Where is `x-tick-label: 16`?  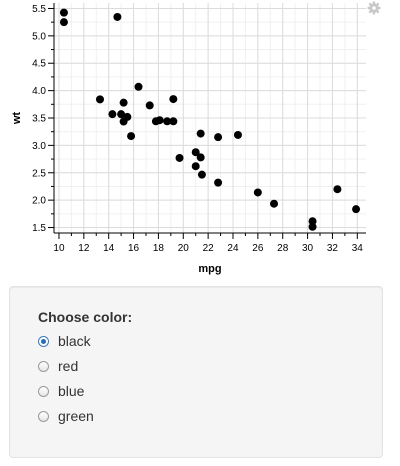 x-tick-label: 16 is located at coordinates (134, 248).